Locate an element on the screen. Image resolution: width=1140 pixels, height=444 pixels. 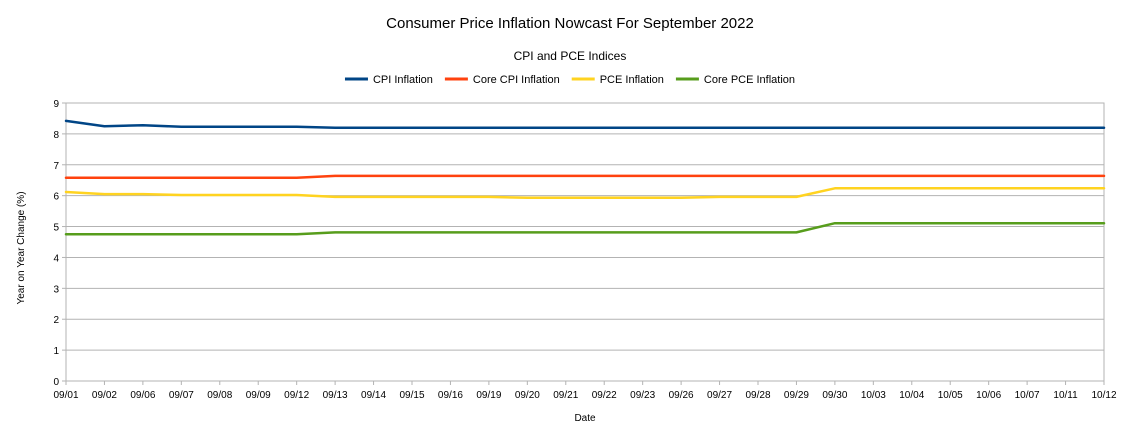
y-tick-label: 8 is located at coordinates (56, 135).